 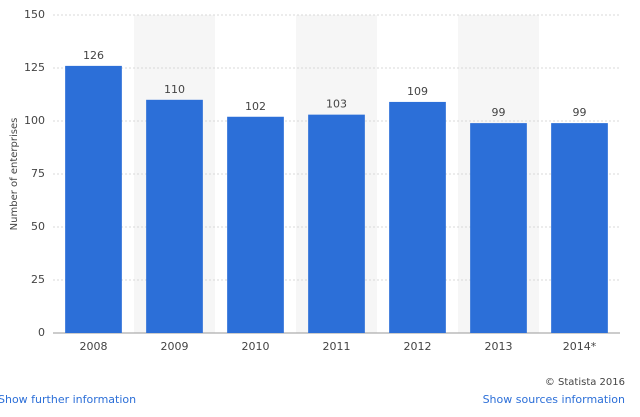 What do you see at coordinates (14, 174) in the screenshot?
I see `y-axis-label: Number of enterprises` at bounding box center [14, 174].